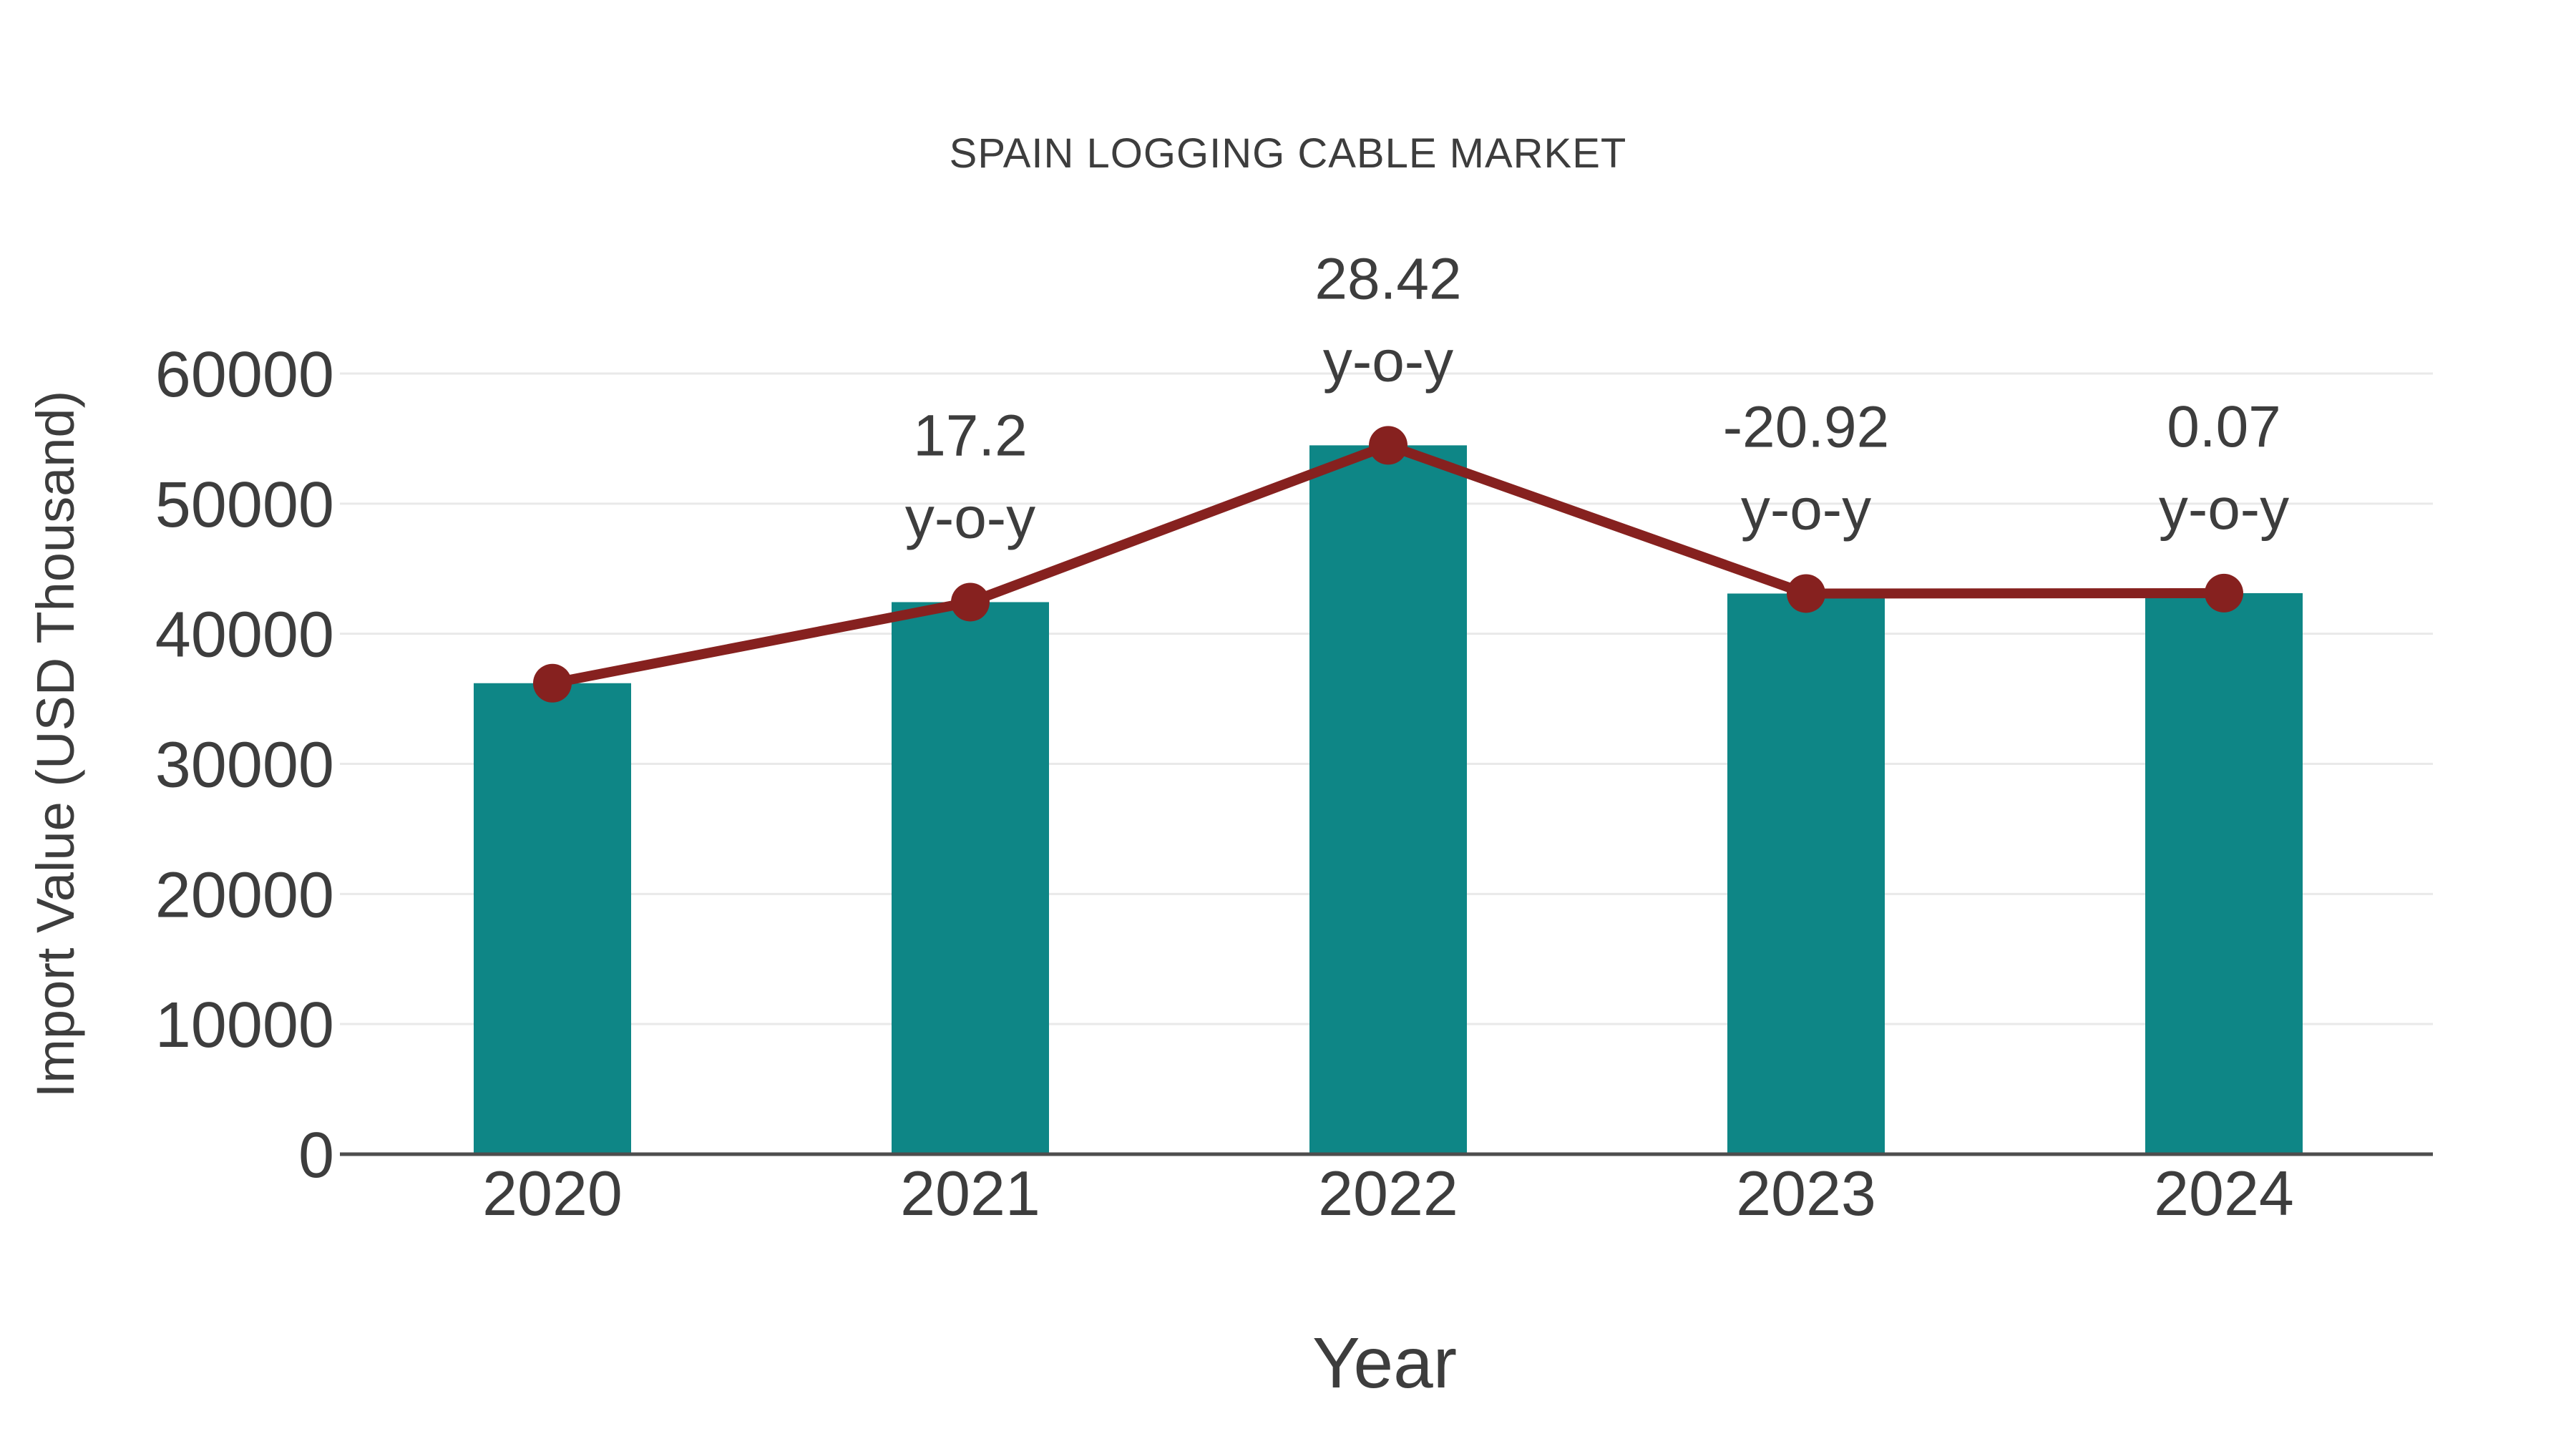 This screenshot has width=2576, height=1449. I want to click on y-tick-label: 30000, so click(244, 765).